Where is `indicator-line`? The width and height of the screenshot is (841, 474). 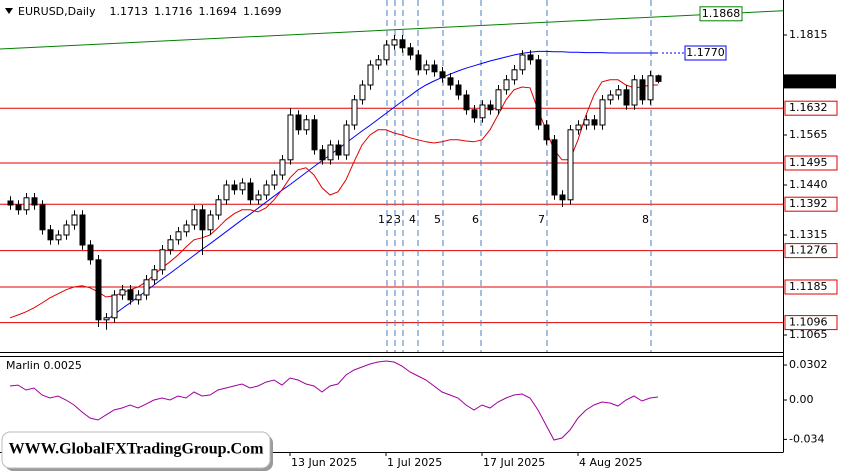
indicator-line is located at coordinates (334, 400).